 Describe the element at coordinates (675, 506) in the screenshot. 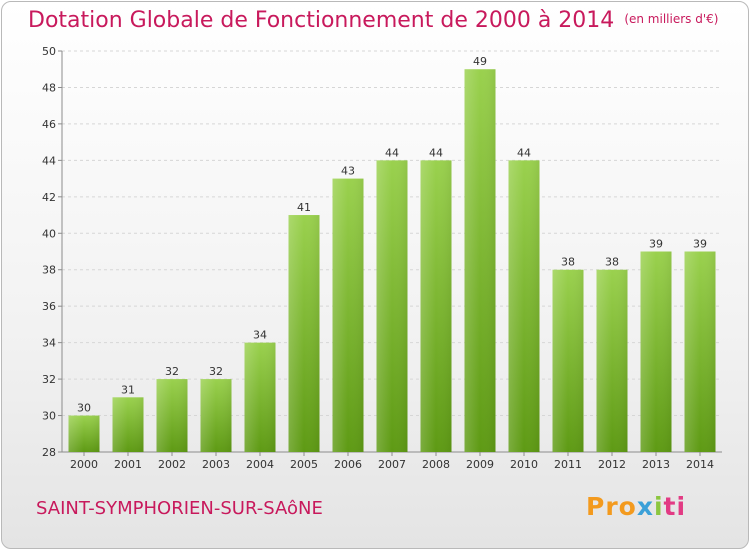

I see `logo-part-4: ti` at that location.